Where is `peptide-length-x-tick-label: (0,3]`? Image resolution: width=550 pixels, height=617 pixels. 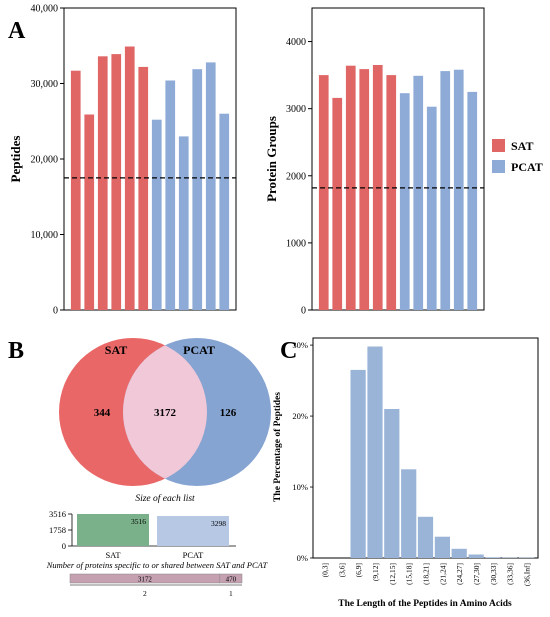 peptide-length-x-tick-label: (0,3] is located at coordinates (324, 570).